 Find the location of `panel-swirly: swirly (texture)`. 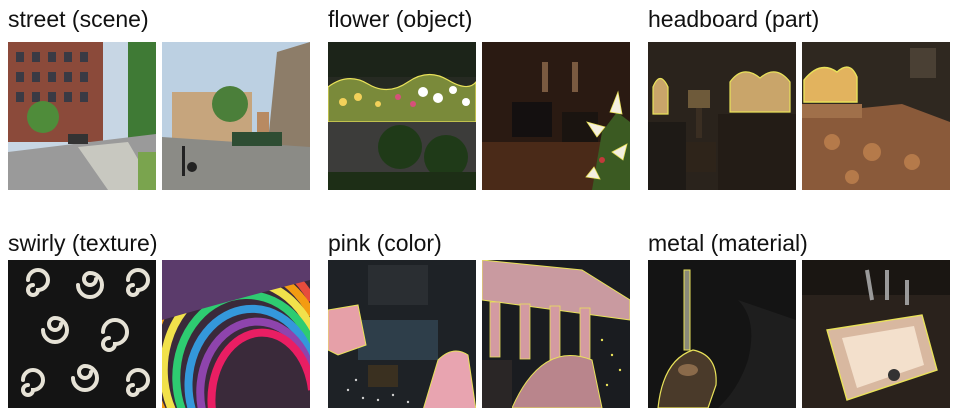

panel-swirly: swirly (texture) is located at coordinates (163, 324).